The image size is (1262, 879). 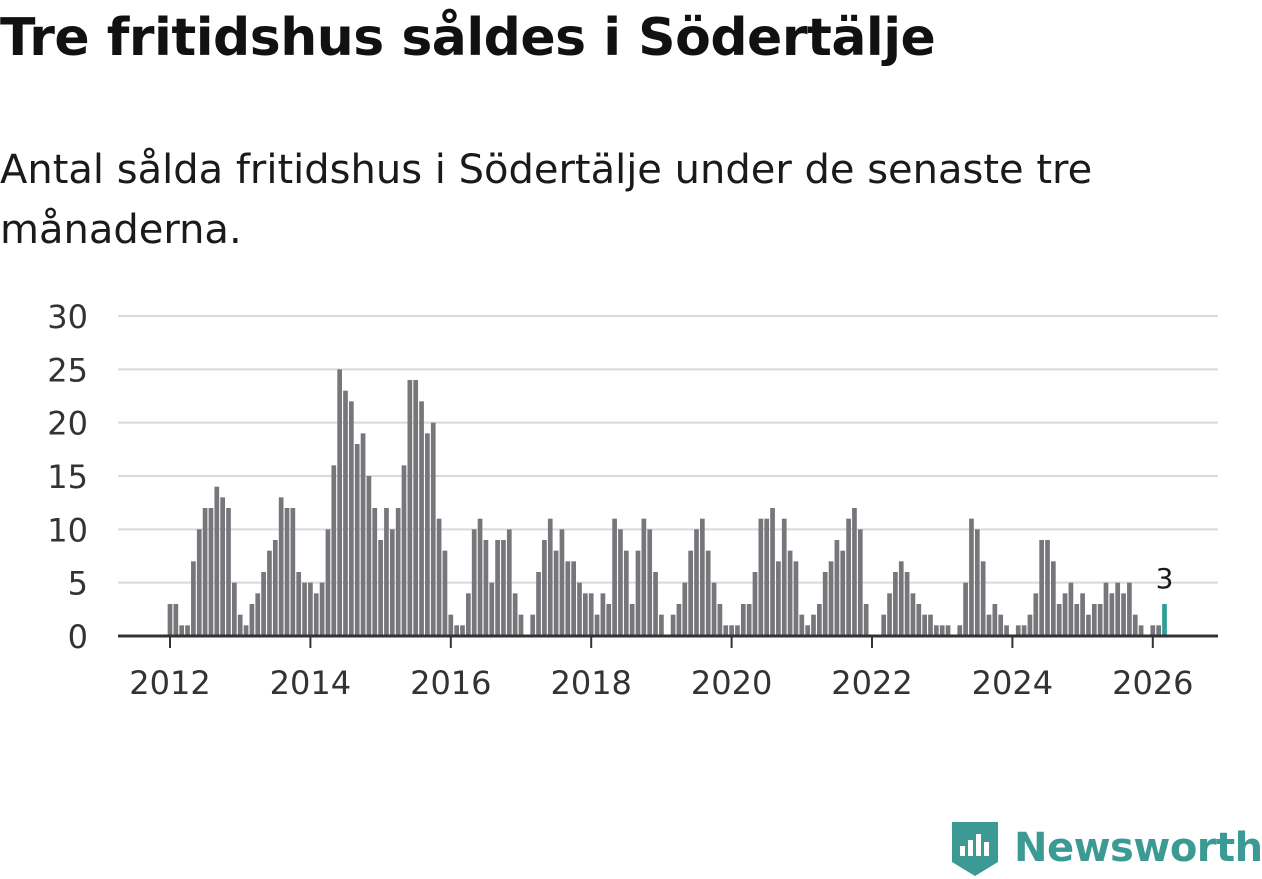 What do you see at coordinates (450, 683) in the screenshot?
I see `x-tick-label: 2016` at bounding box center [450, 683].